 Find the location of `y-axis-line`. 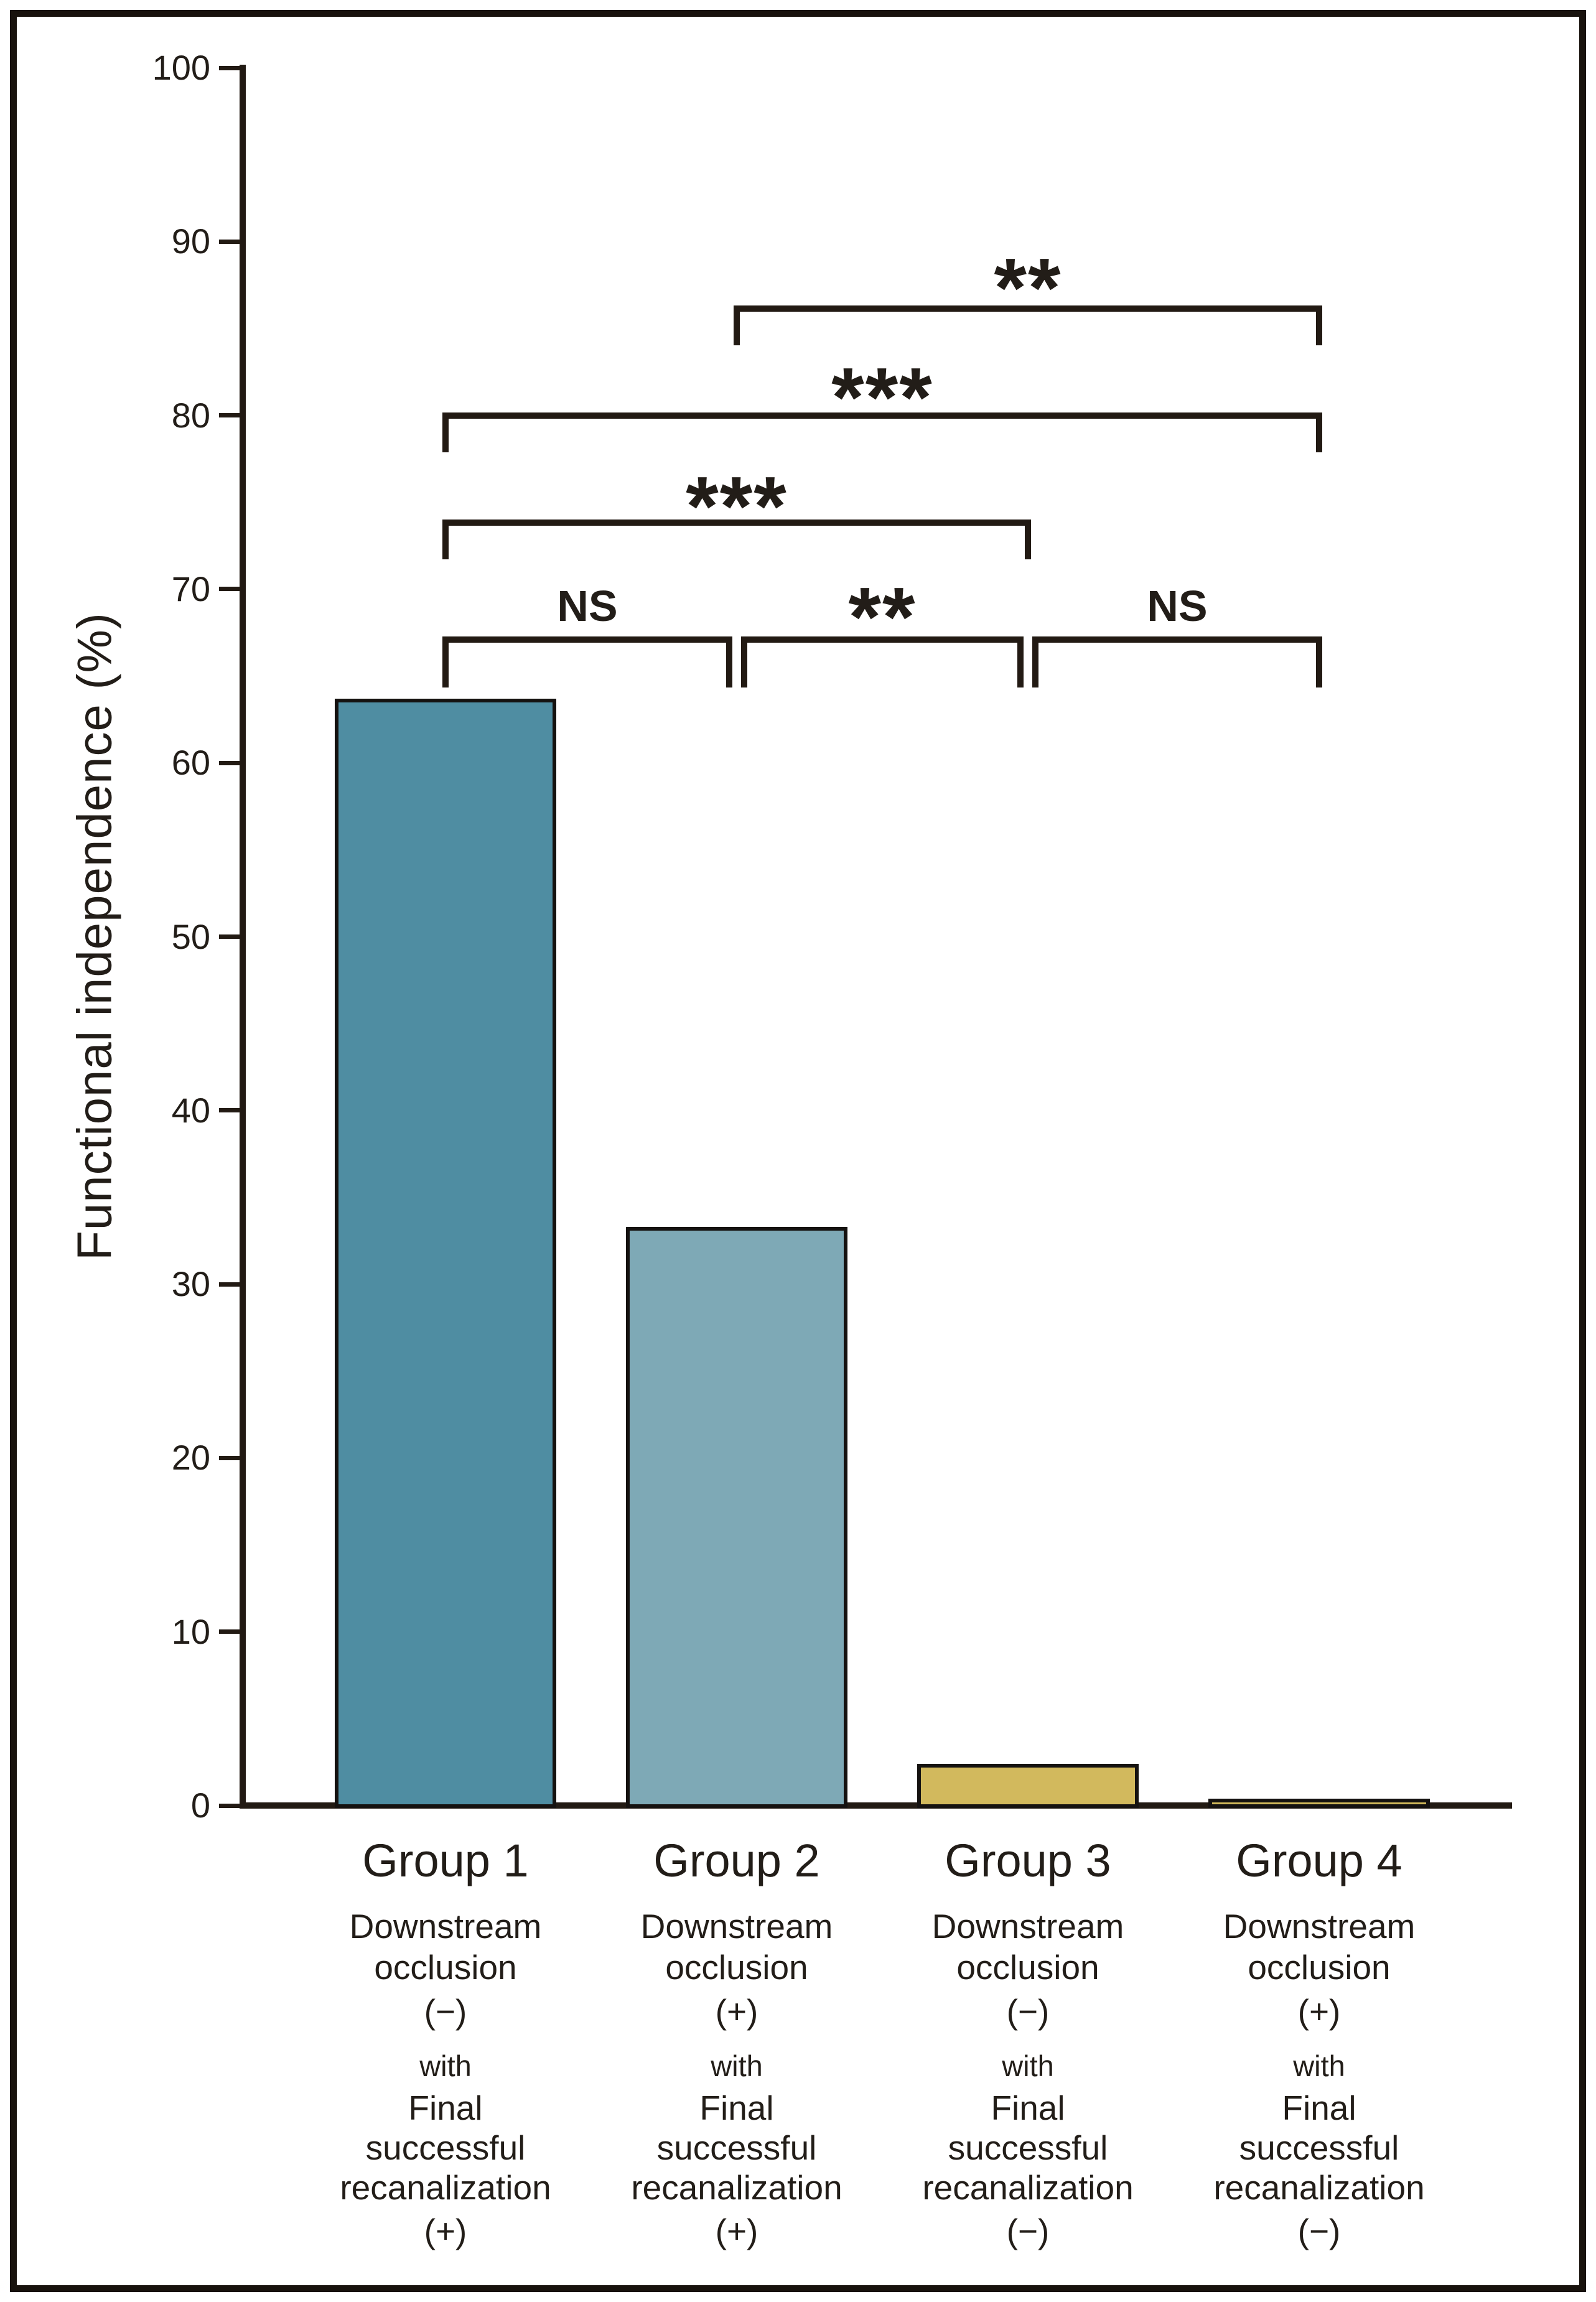

y-axis-line is located at coordinates (243, 937).